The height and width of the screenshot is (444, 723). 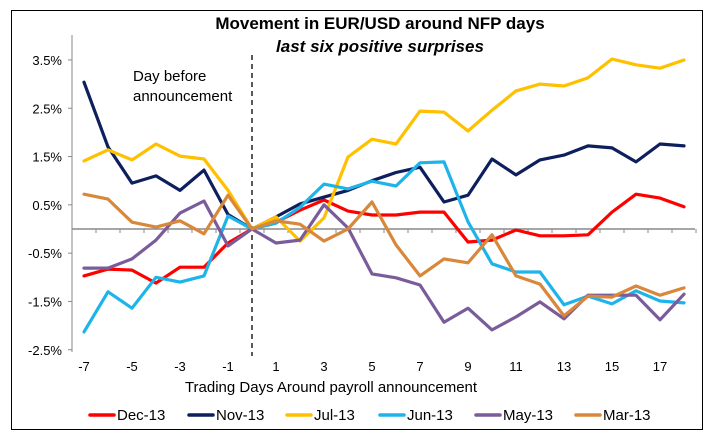 I want to click on y-axis: 3.5% 2.5% 1.5% 0.5% -0.5% -1.5% -2.5%, so click(x=50, y=196).